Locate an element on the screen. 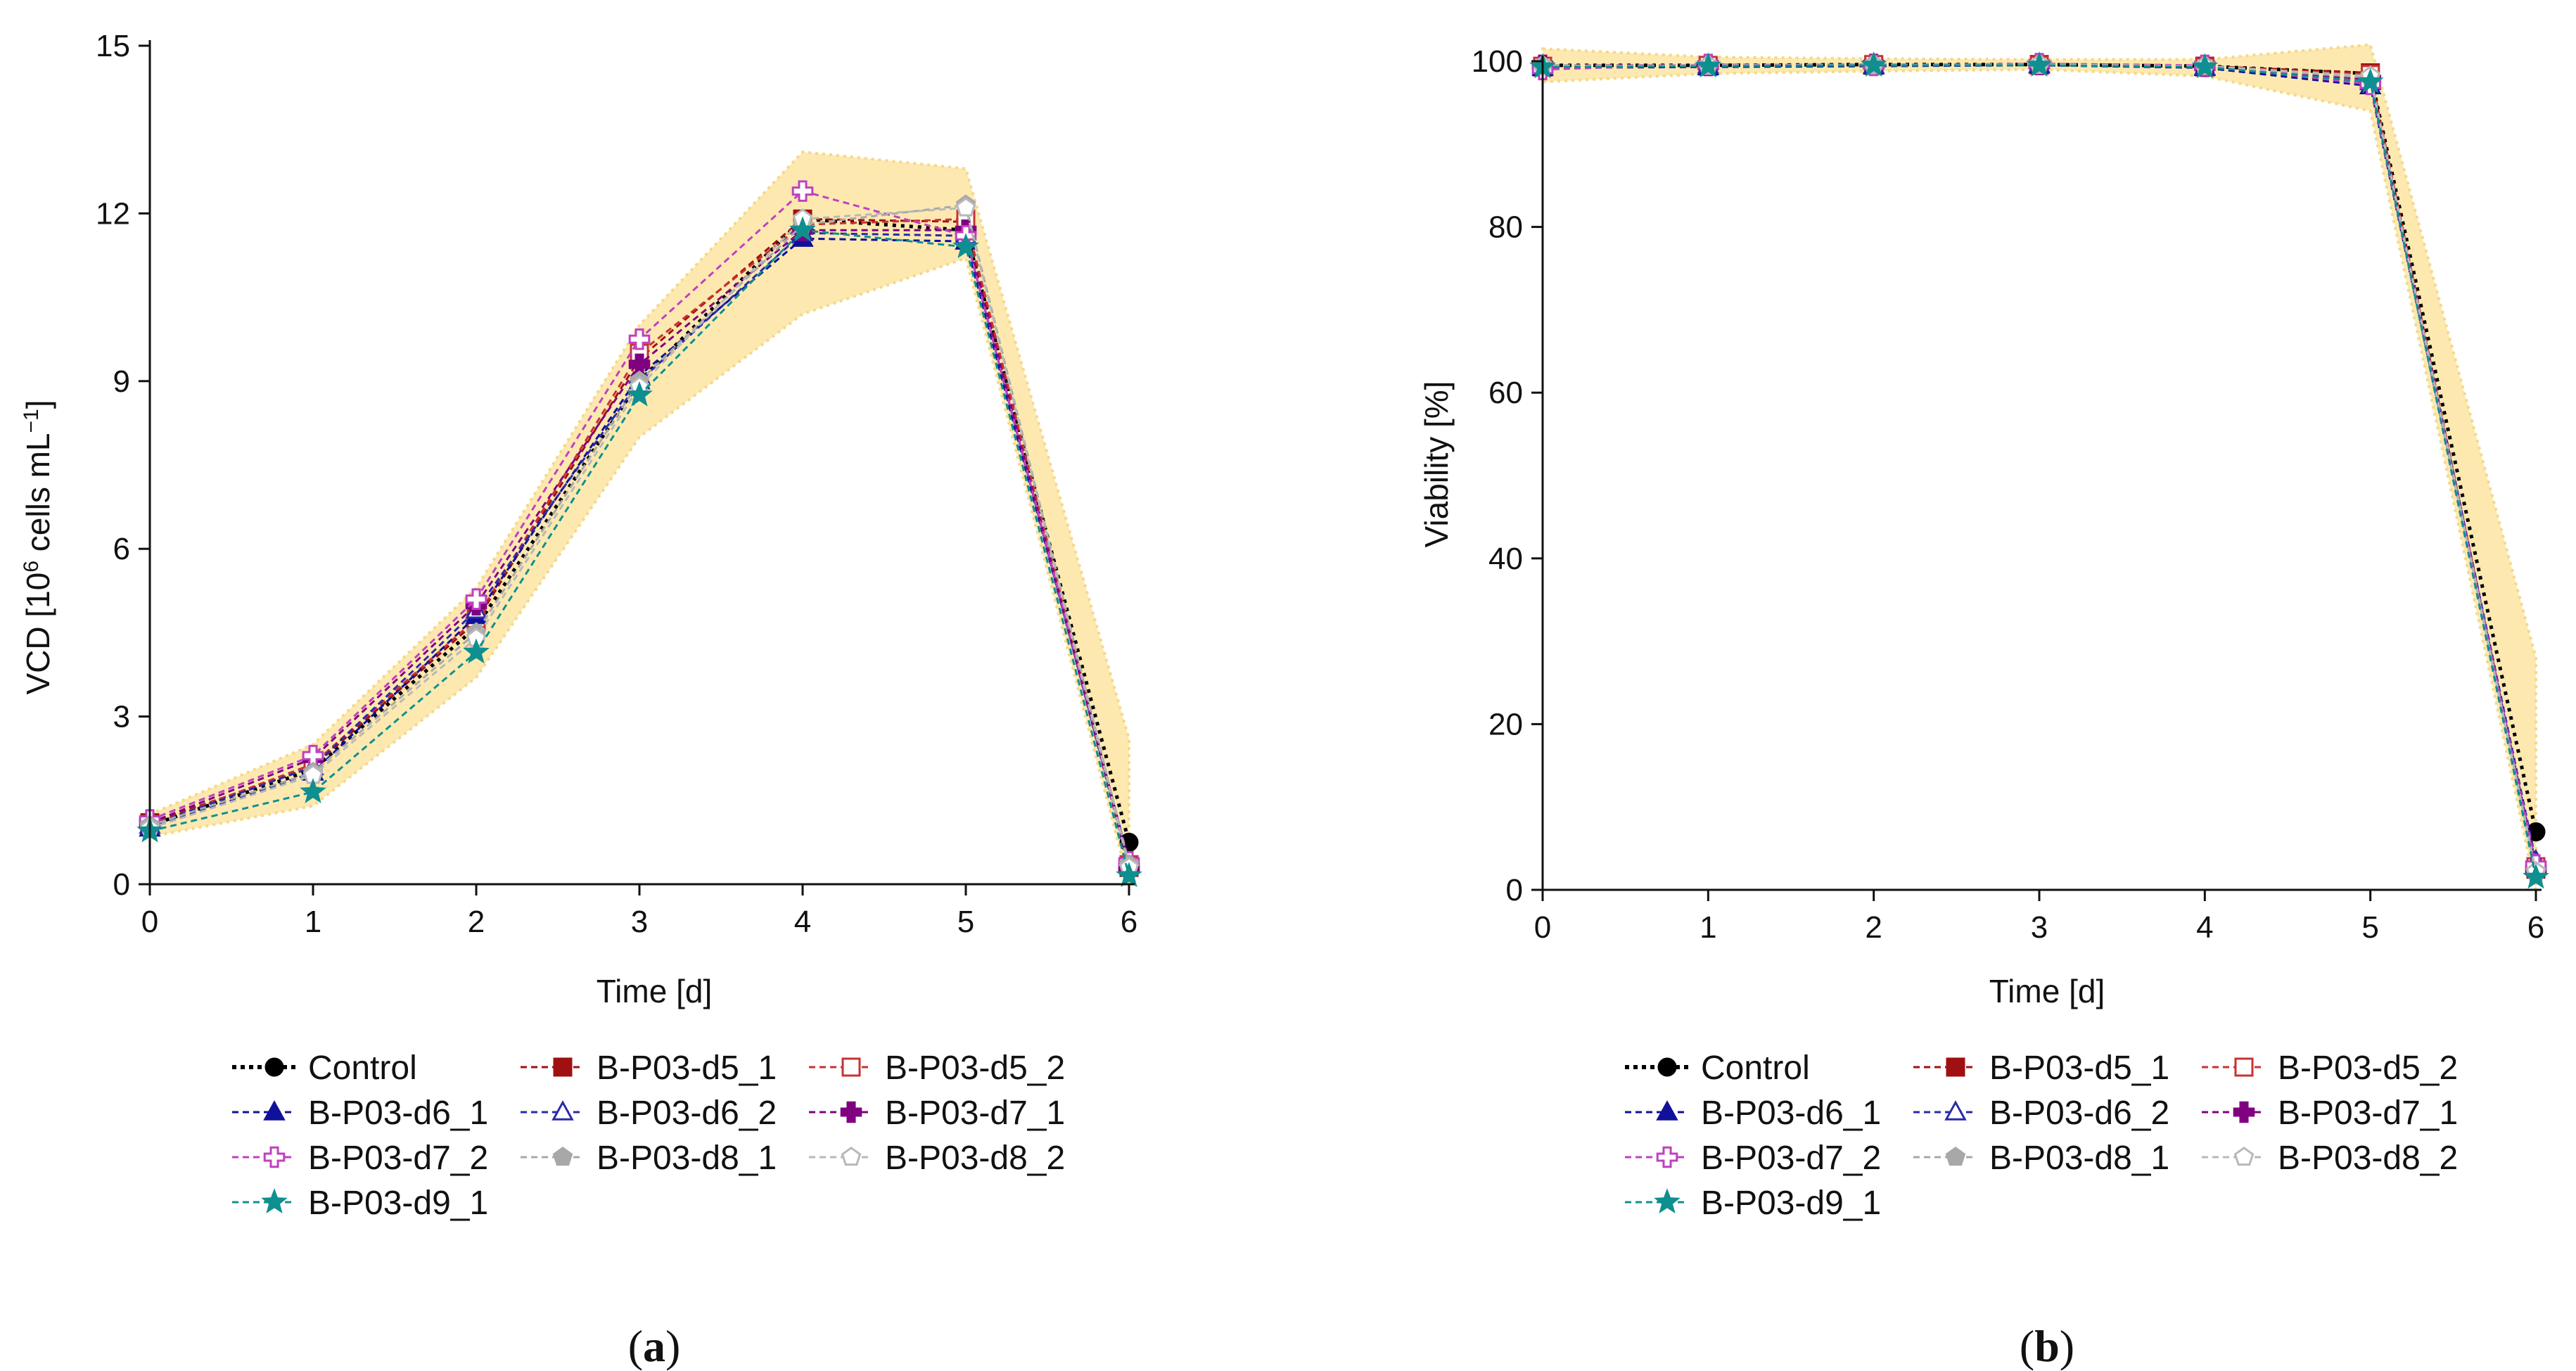 This screenshot has width=2576, height=1371. a-y-tick-label-0: 0 is located at coordinates (121, 884).